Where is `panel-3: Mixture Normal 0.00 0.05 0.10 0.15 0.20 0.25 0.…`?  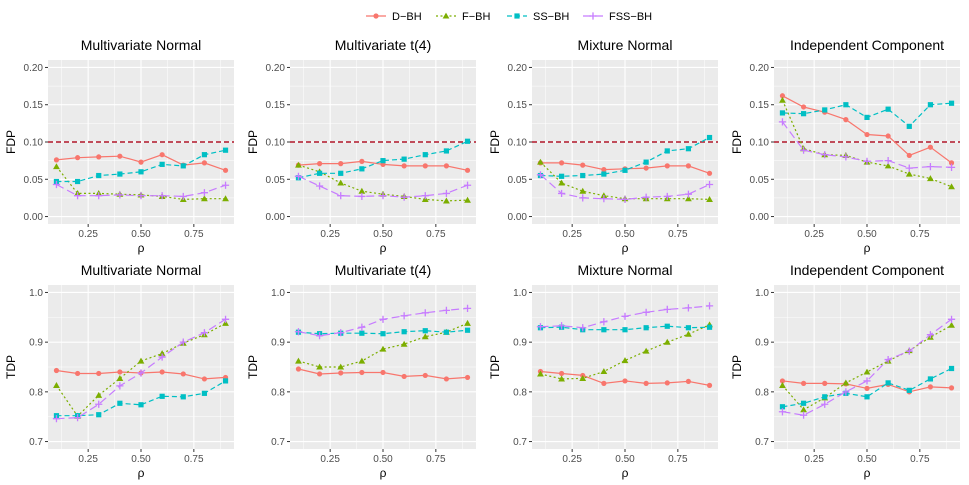 panel-3: Mixture Normal 0.00 0.05 0.10 0.15 0.20 0.25 0.… is located at coordinates (603, 146).